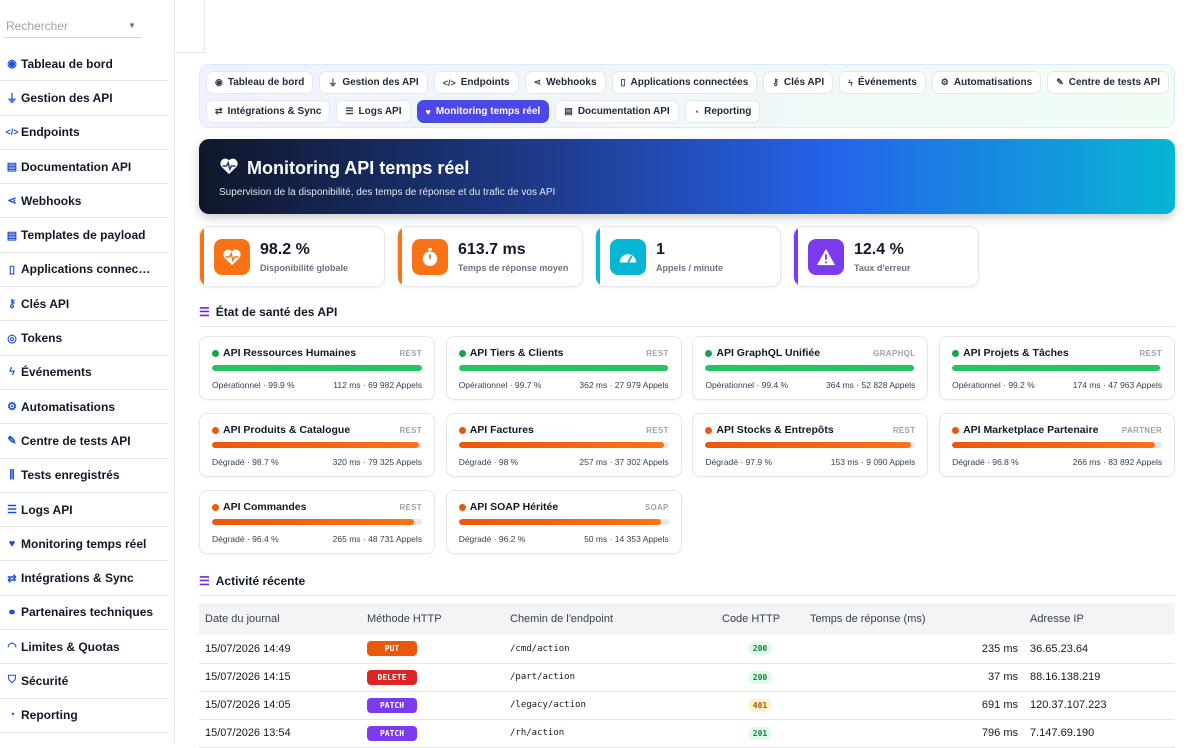 The height and width of the screenshot is (748, 1200). Describe the element at coordinates (1099, 619) in the screenshot. I see `column-header: Adresse IP` at that location.